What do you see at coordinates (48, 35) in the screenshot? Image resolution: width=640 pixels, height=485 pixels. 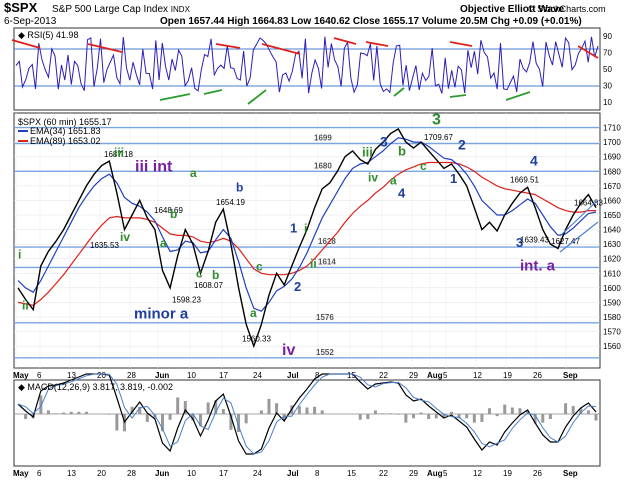 I see `rsi-label: ◆ RSI(5) 41.98` at bounding box center [48, 35].